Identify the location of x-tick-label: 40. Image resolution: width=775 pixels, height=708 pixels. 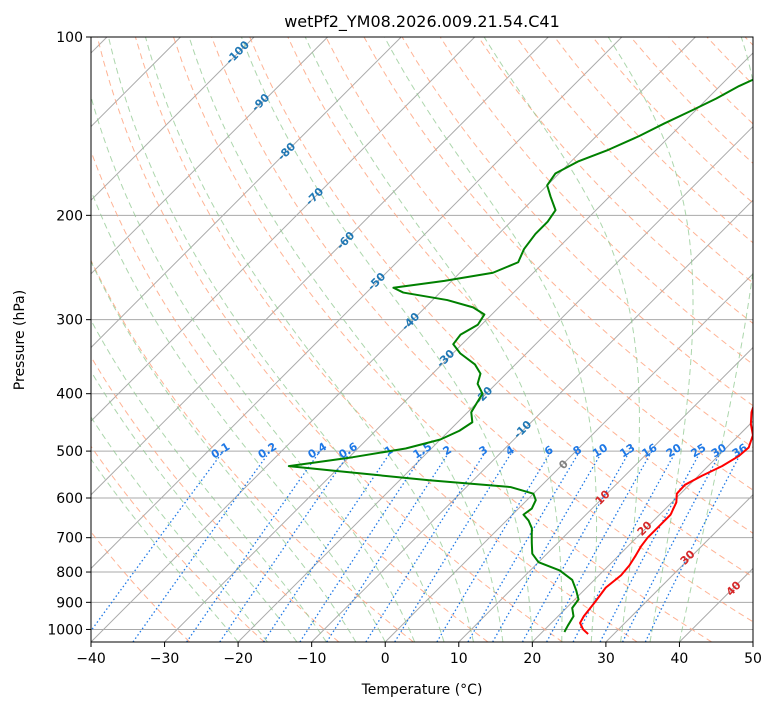
(680, 659).